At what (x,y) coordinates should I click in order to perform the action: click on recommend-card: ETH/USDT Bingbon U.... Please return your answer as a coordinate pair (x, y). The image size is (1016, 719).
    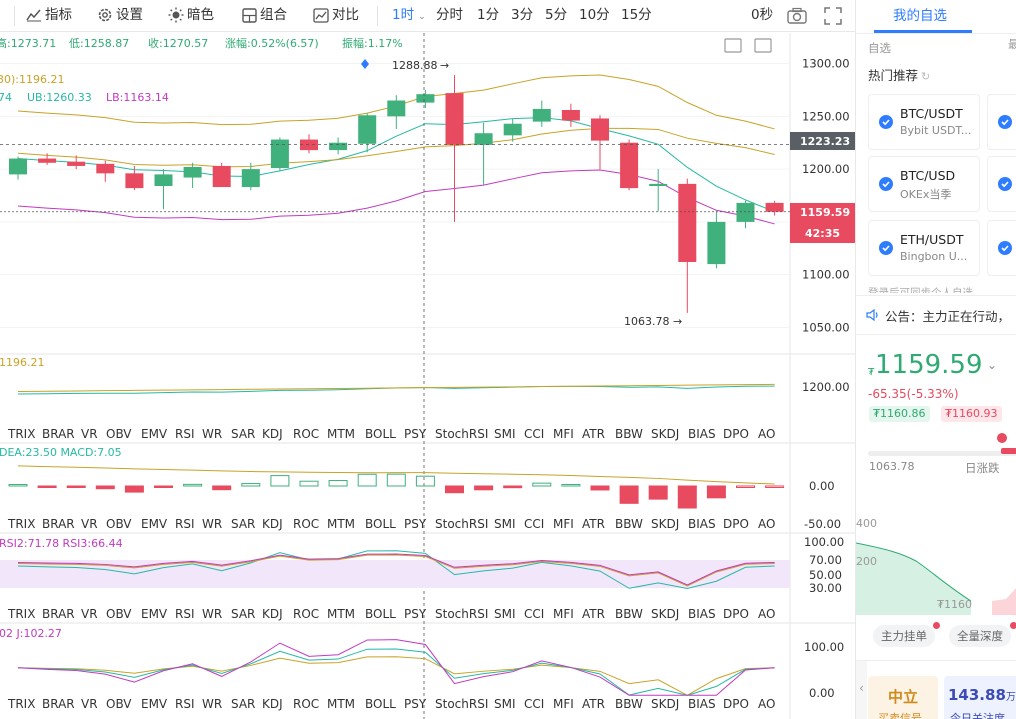
    Looking at the image, I should click on (924, 248).